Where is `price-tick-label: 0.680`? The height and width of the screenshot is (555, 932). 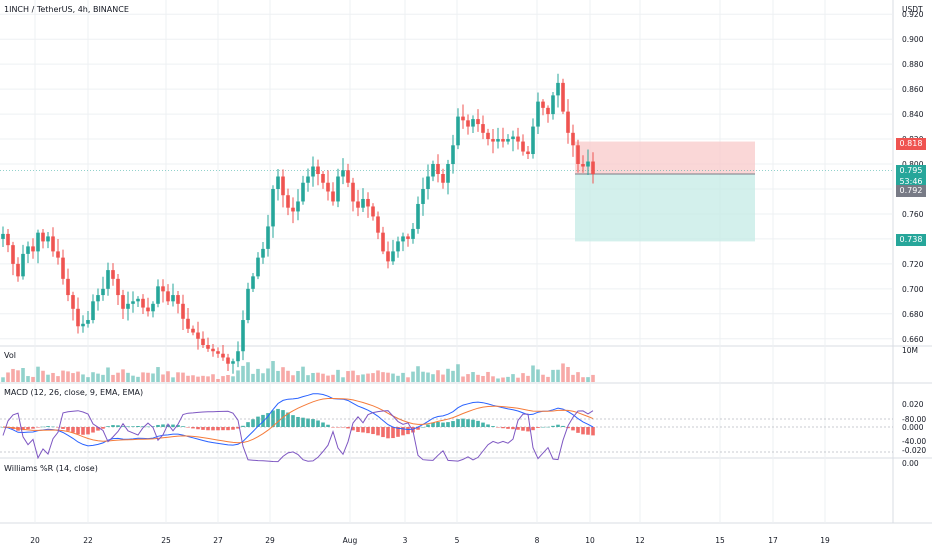 price-tick-label: 0.680 is located at coordinates (913, 314).